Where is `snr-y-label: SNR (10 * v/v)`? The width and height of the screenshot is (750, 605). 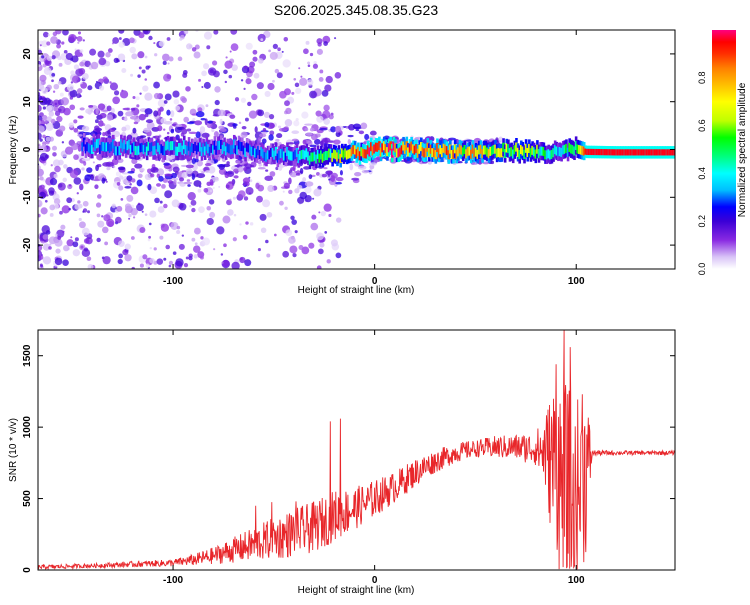
snr-y-label: SNR (10 * v/v) is located at coordinates (13, 450).